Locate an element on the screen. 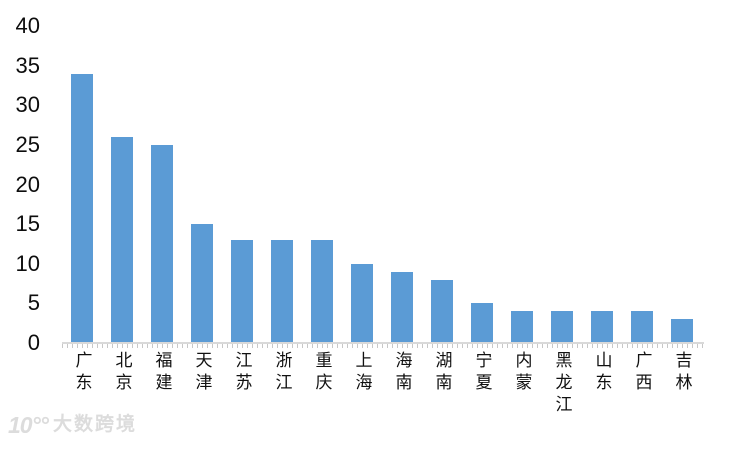 The image size is (750, 450). bar-湖南 is located at coordinates (442, 311).